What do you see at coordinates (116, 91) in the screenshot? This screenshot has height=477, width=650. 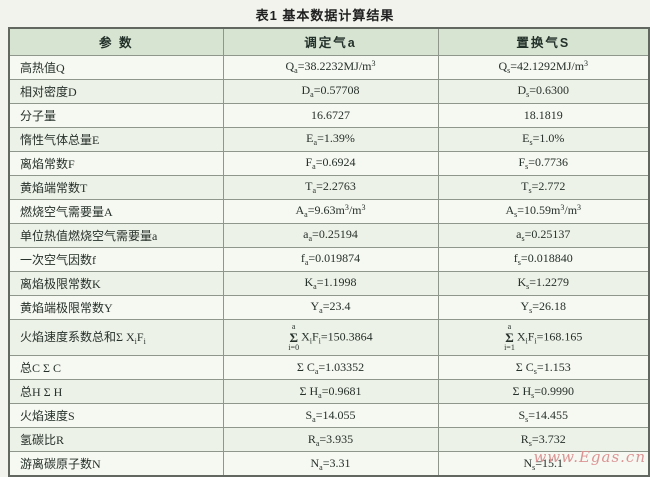 I see `parameter-cell: 相对密度D` at bounding box center [116, 91].